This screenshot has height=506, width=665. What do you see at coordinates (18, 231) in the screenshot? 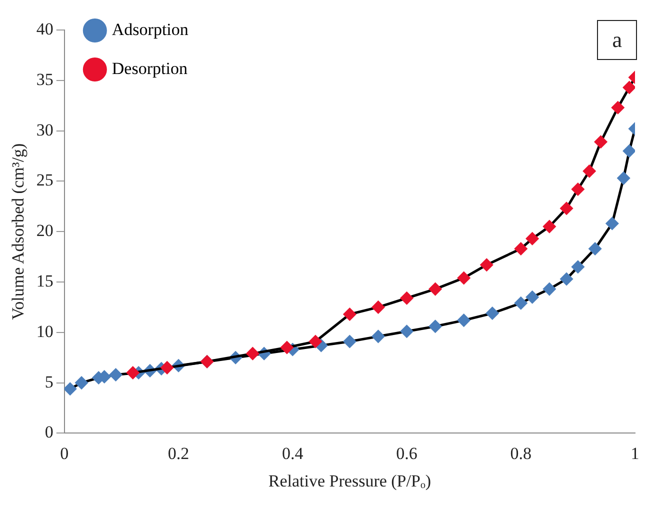
I see `y-axis-title: Volume Adsorbed (cm³/g)` at bounding box center [18, 231].